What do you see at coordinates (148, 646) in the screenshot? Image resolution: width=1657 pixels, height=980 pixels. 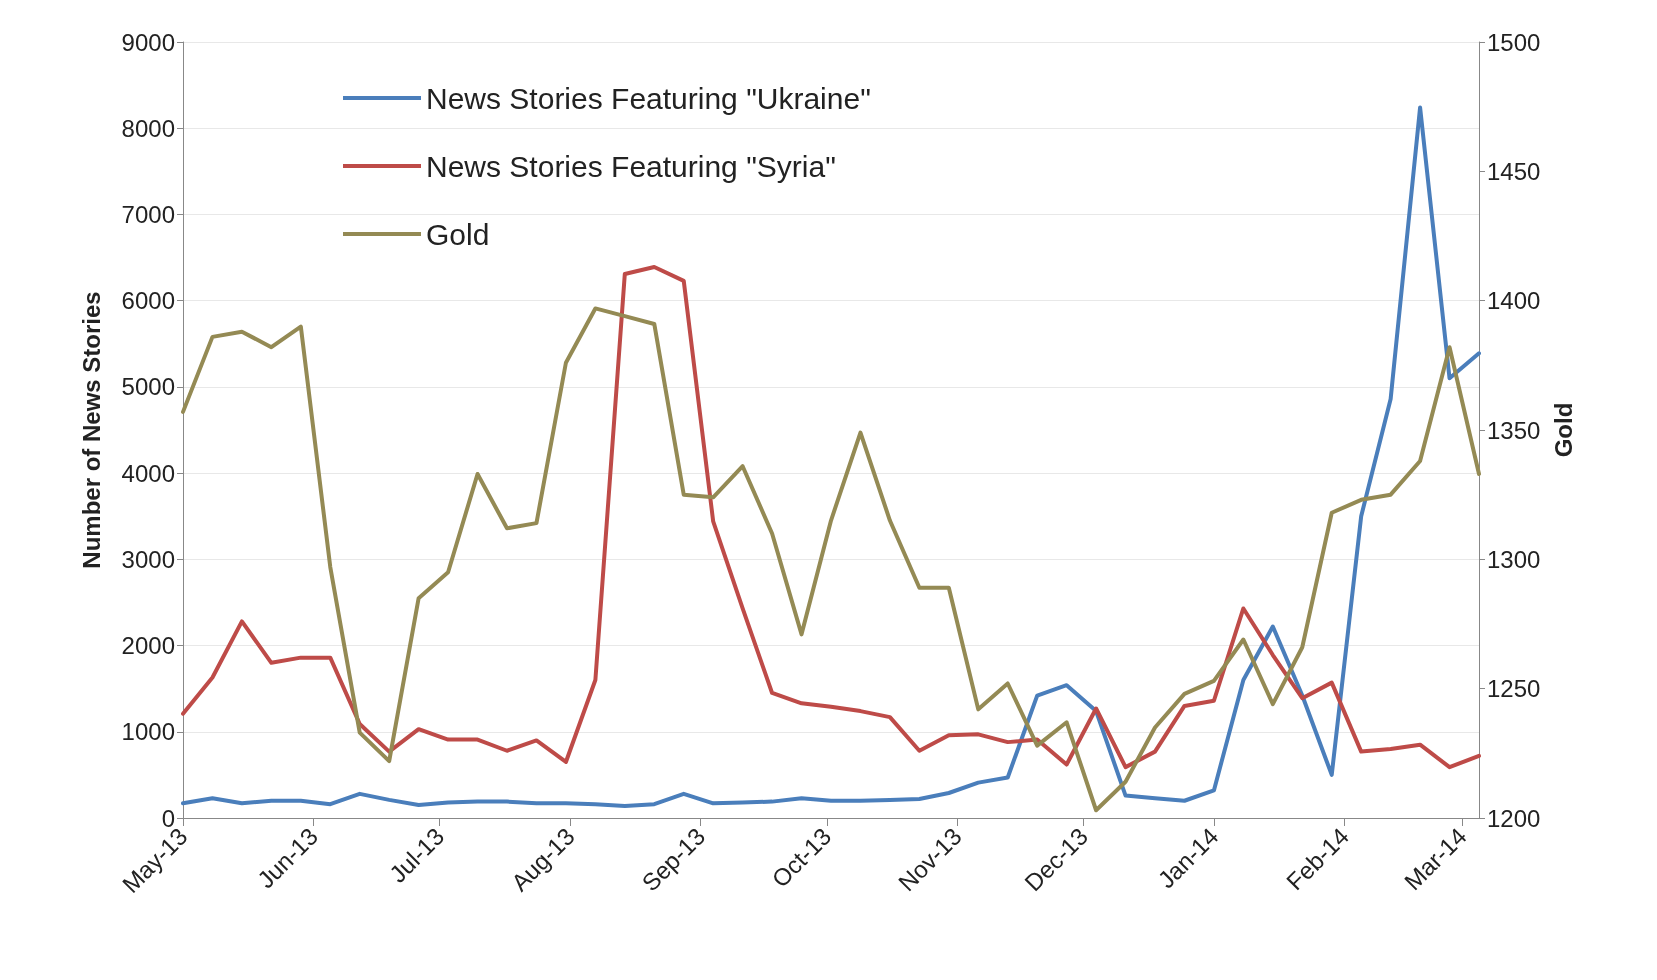 I see `y-tick-label: 2000` at bounding box center [148, 646].